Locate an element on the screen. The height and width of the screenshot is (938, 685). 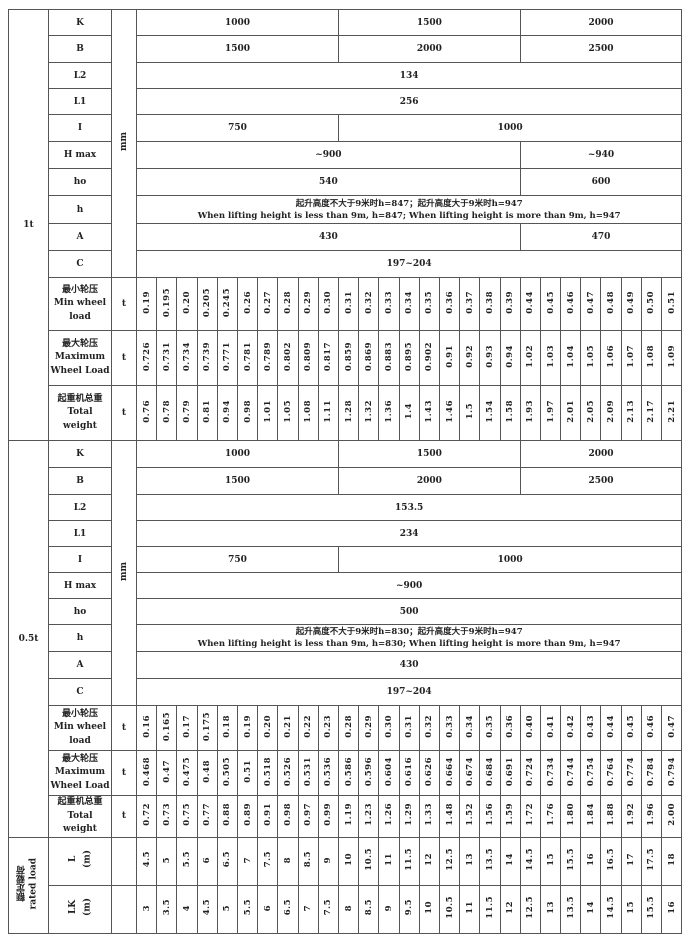
value-cell: 0.94 is located at coordinates (227, 413).